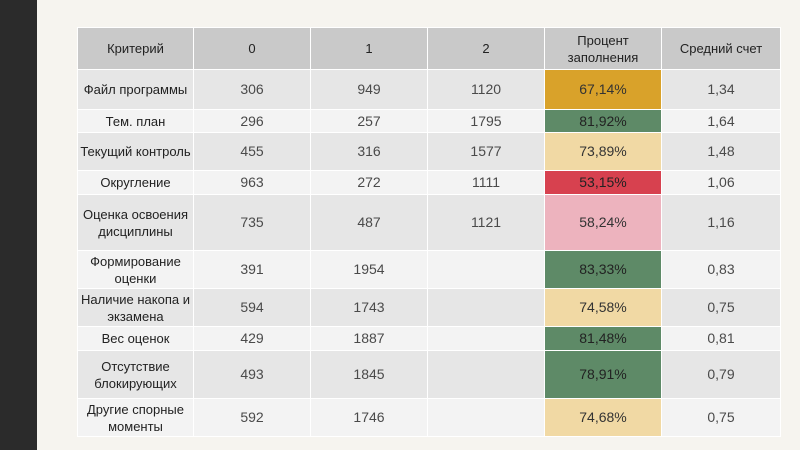 The width and height of the screenshot is (800, 450). What do you see at coordinates (252, 269) in the screenshot?
I see `score-0-cell: 391` at bounding box center [252, 269].